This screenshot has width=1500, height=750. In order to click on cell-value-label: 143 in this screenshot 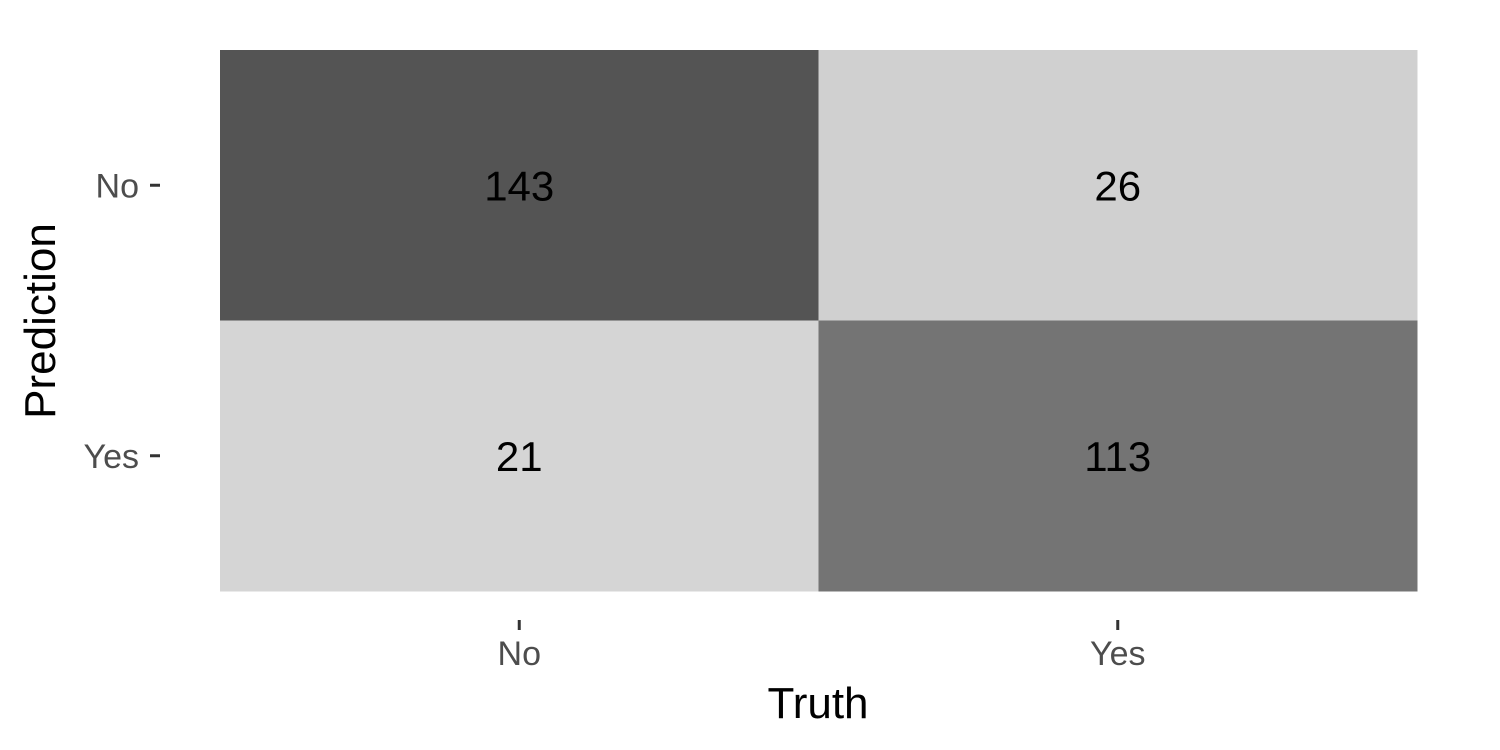, I will do `click(519, 185)`.